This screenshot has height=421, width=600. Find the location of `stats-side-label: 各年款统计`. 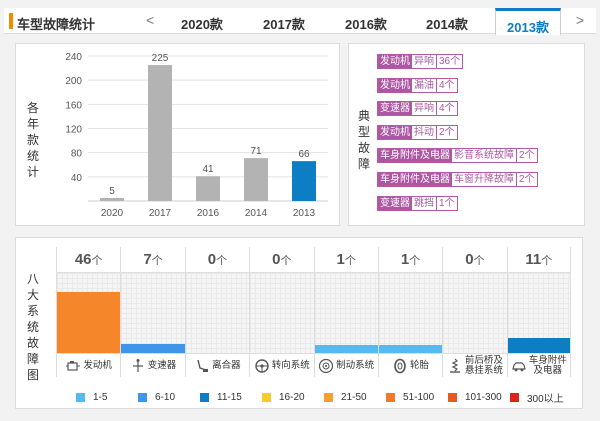

stats-side-label: 各年款统计 is located at coordinates (33, 140).